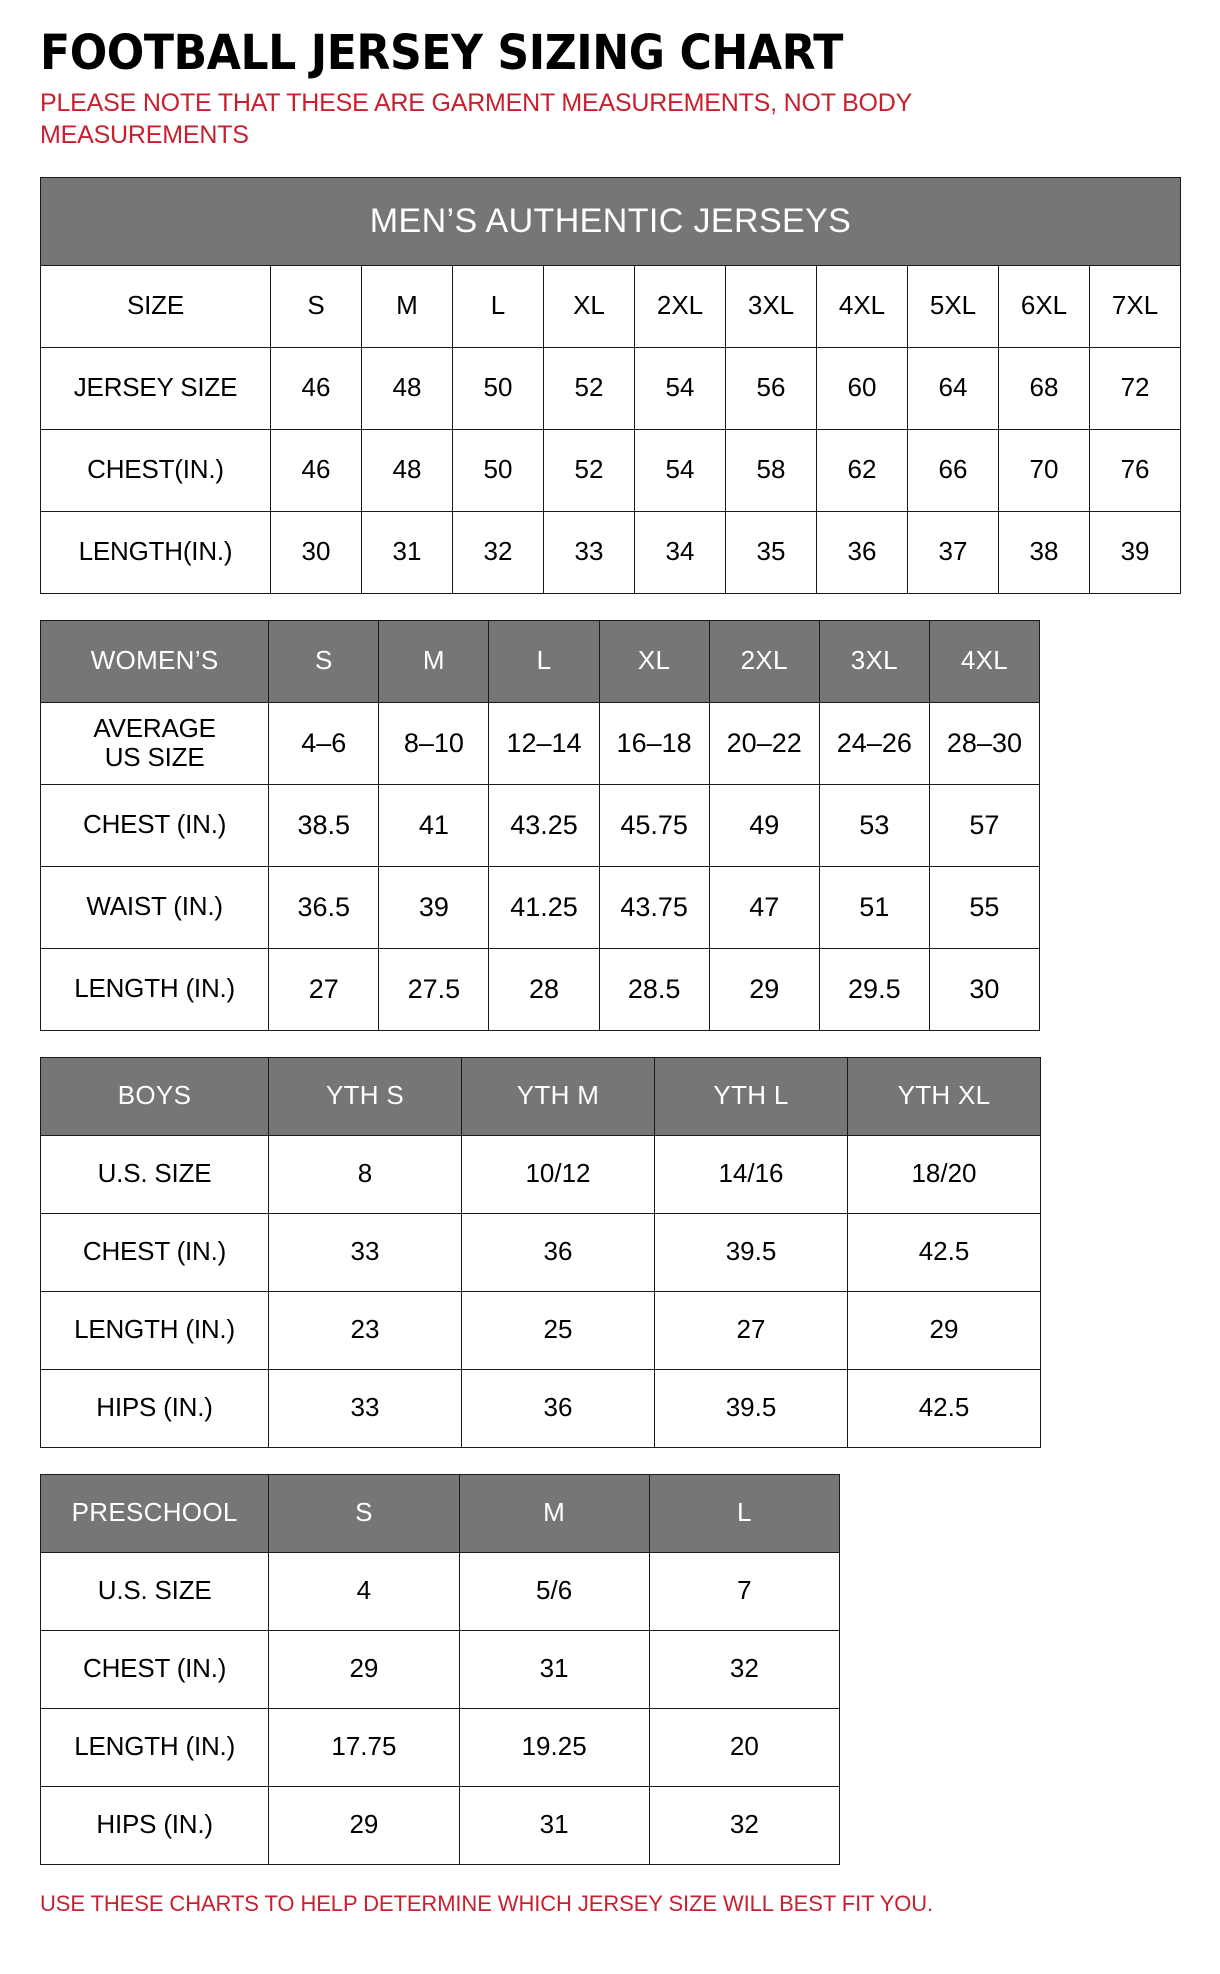 This screenshot has height=1974, width=1220. Describe the element at coordinates (953, 306) in the screenshot. I see `mens-size-5XL: 5XL` at that location.